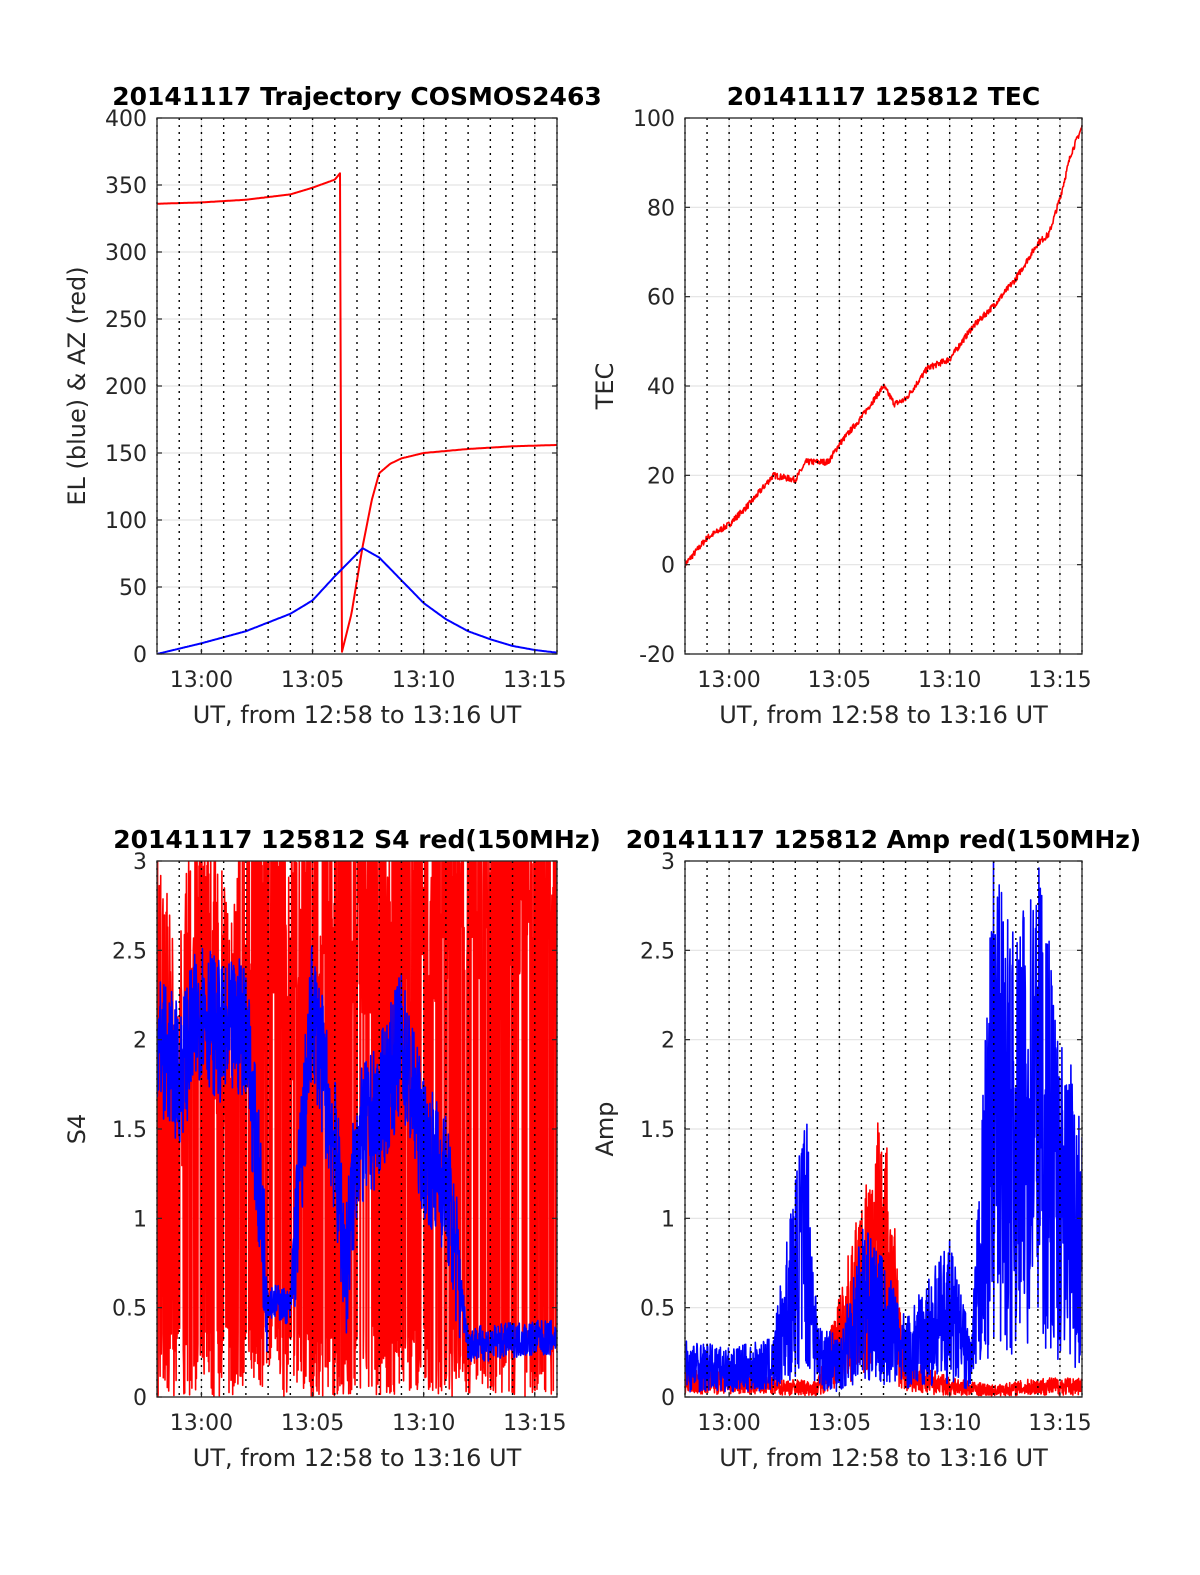 This screenshot has width=1200, height=1575. What do you see at coordinates (661, 387) in the screenshot?
I see `y-tick-label: 40` at bounding box center [661, 387].